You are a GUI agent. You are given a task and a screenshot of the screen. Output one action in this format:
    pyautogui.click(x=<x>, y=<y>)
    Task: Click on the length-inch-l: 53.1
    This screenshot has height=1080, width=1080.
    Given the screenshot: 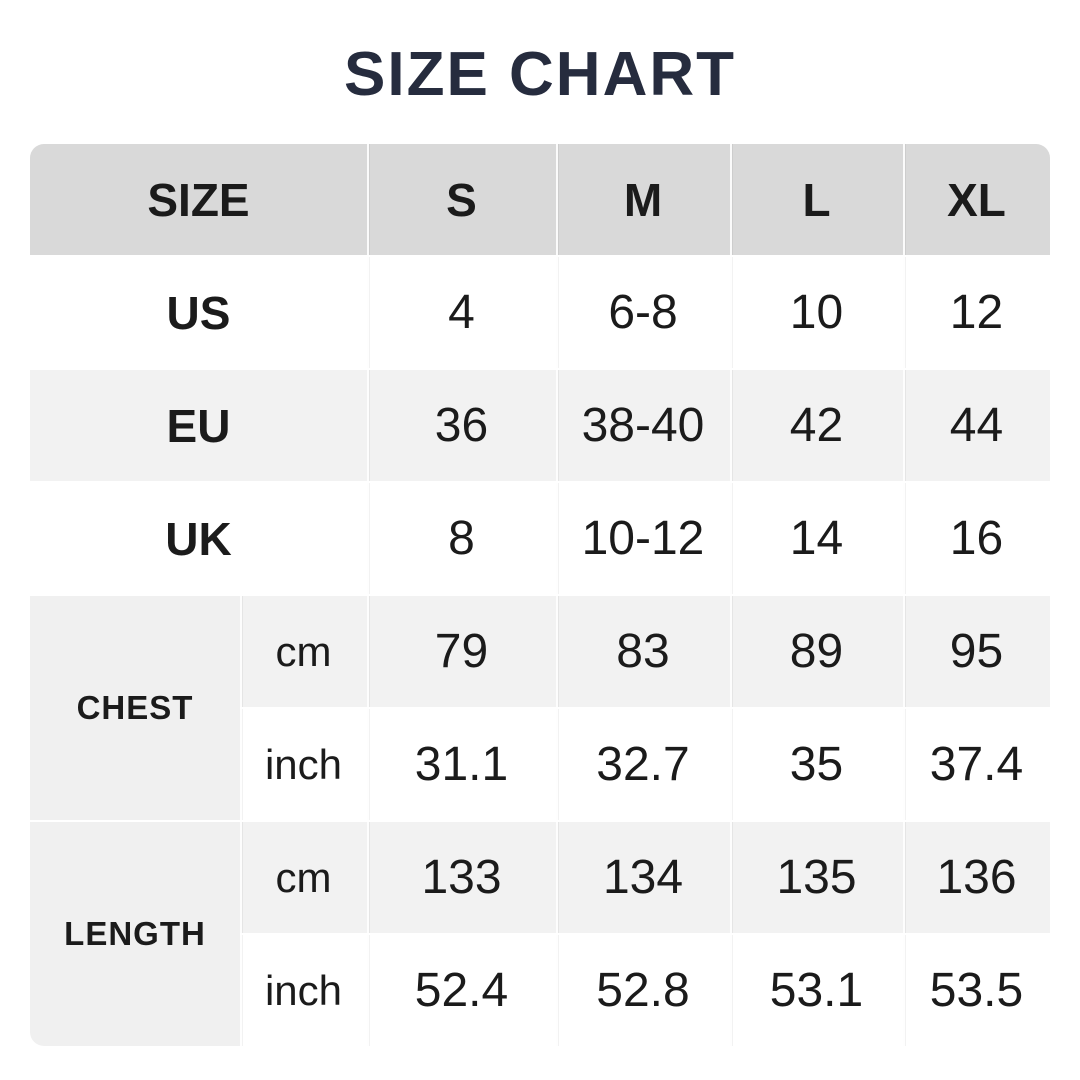 What is the action you would take?
    pyautogui.click(x=816, y=990)
    